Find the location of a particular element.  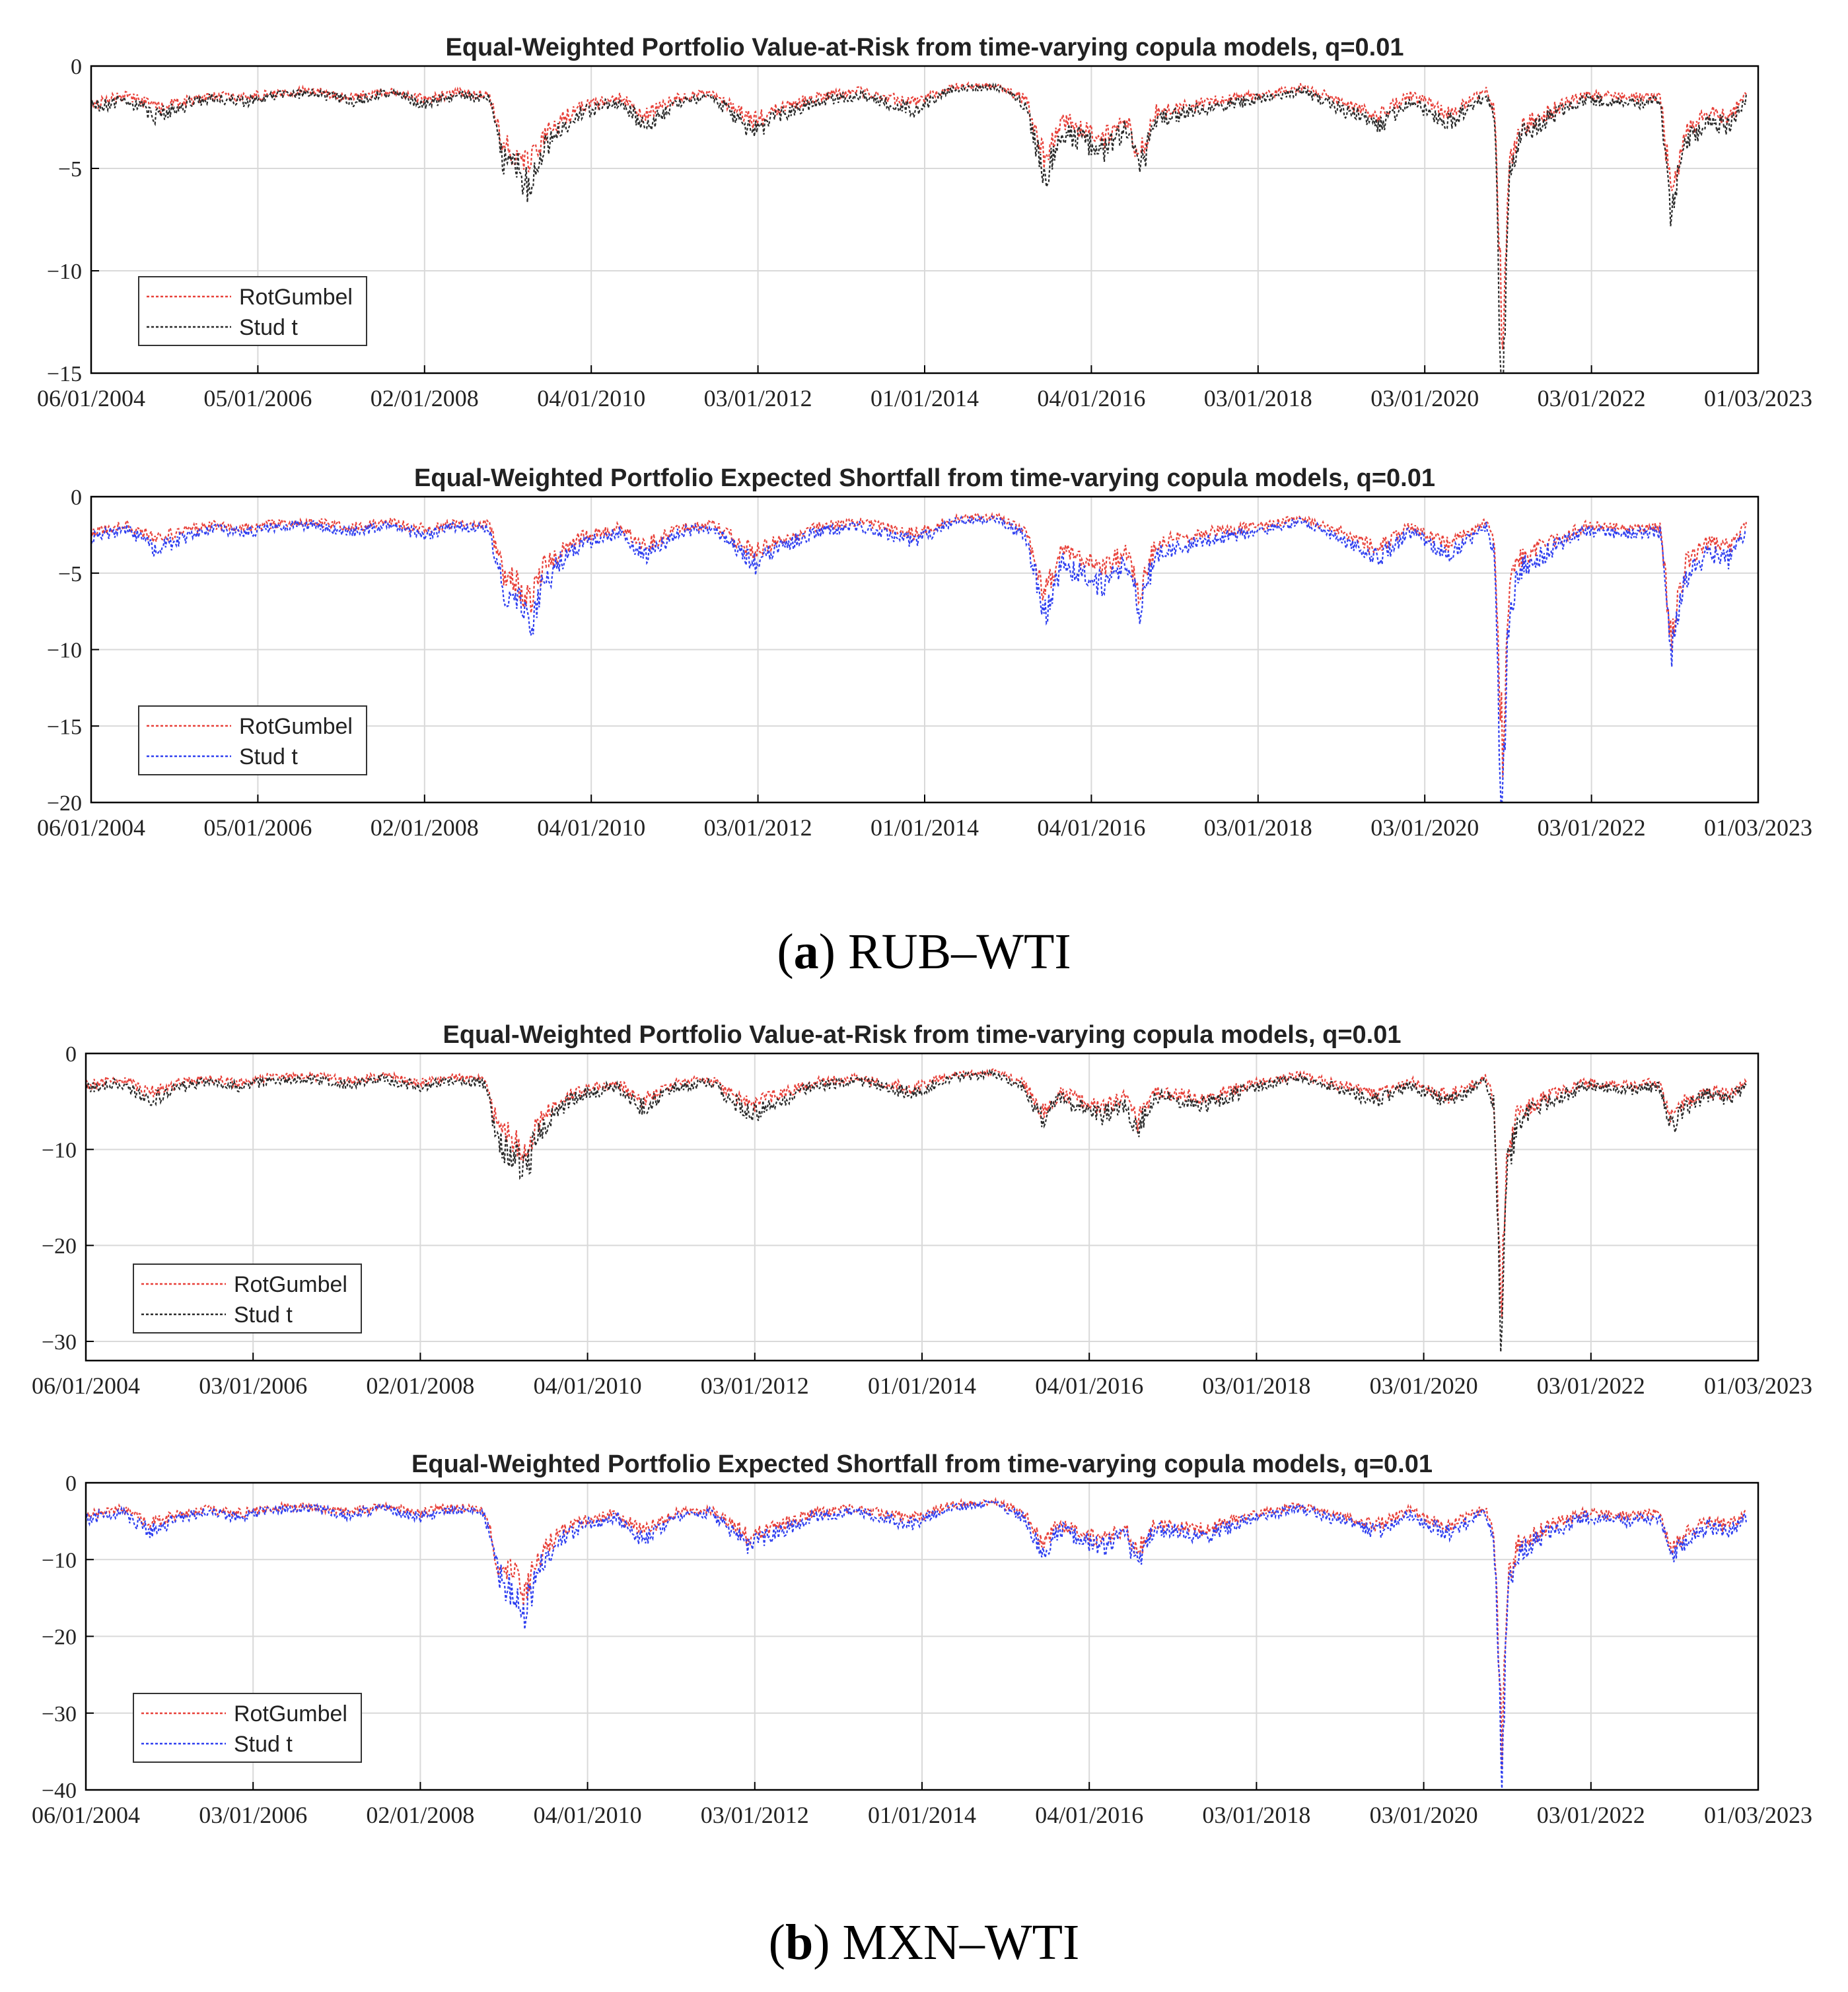

panel-caption-b: (b) MXN–WTI is located at coordinates (924, 1942).